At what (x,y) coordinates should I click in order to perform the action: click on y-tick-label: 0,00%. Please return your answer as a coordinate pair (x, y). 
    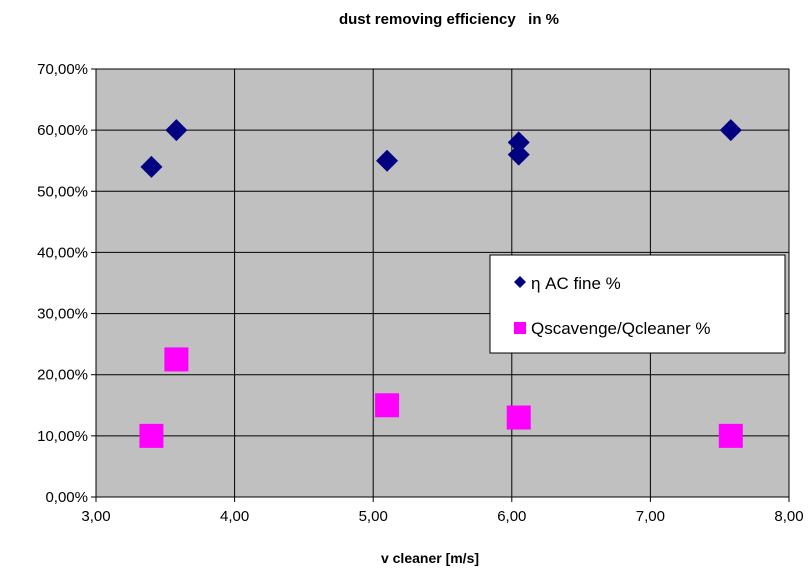
    Looking at the image, I should click on (66, 497).